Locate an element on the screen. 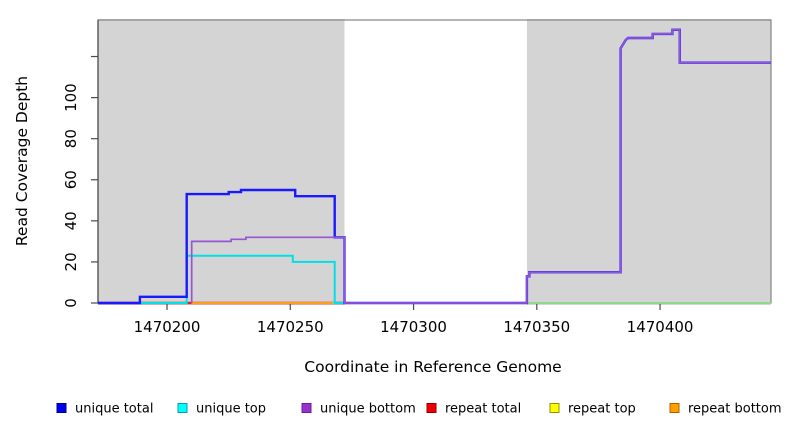 This screenshot has width=792, height=432. legend-label-repeat-top: repeat top is located at coordinates (602, 409).